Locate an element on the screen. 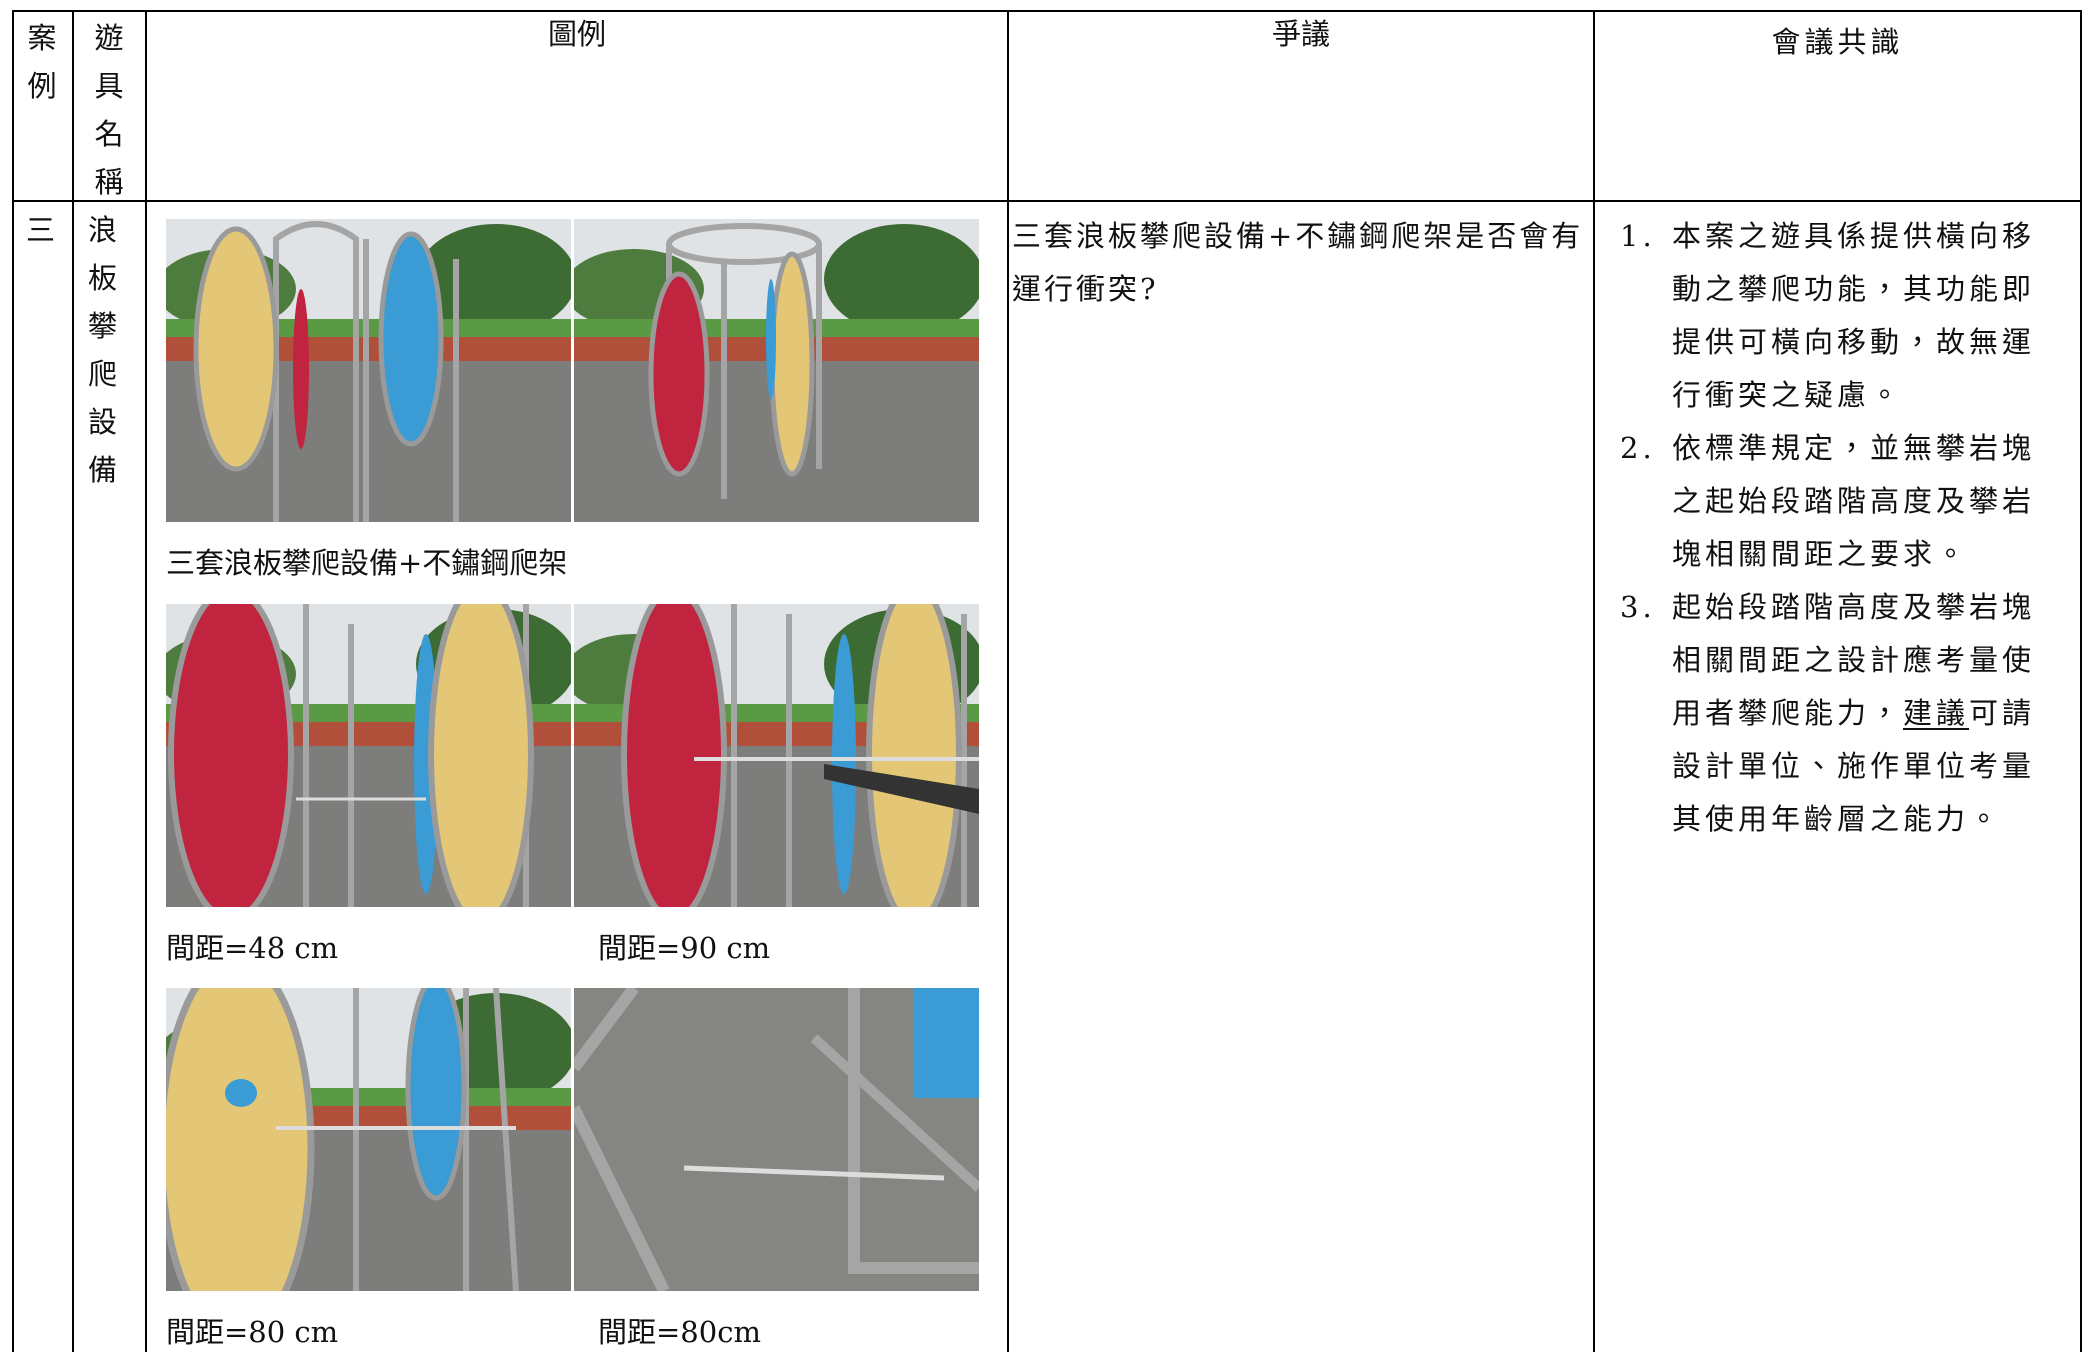 This screenshot has width=2082, height=1352. consensus-item: 2. 依標準規定，並無攀岩塊之起始段踏階高度及攀岩塊相關間距之要求。 is located at coordinates (1835, 501).